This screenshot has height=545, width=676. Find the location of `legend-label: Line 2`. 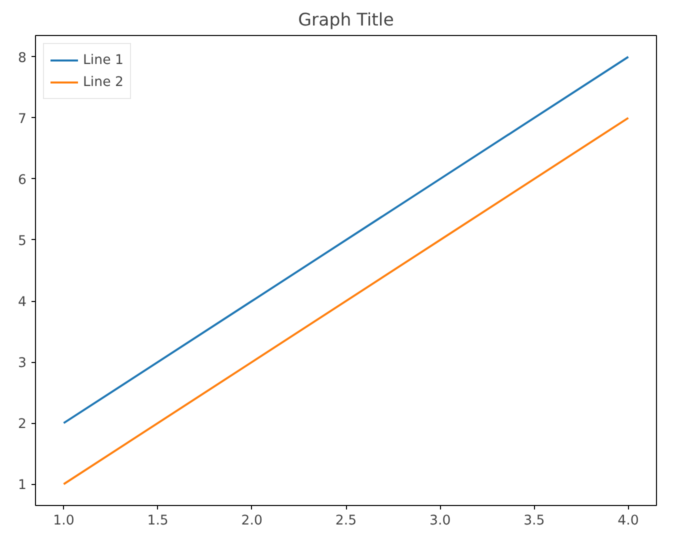

legend-label: Line 2 is located at coordinates (103, 82).